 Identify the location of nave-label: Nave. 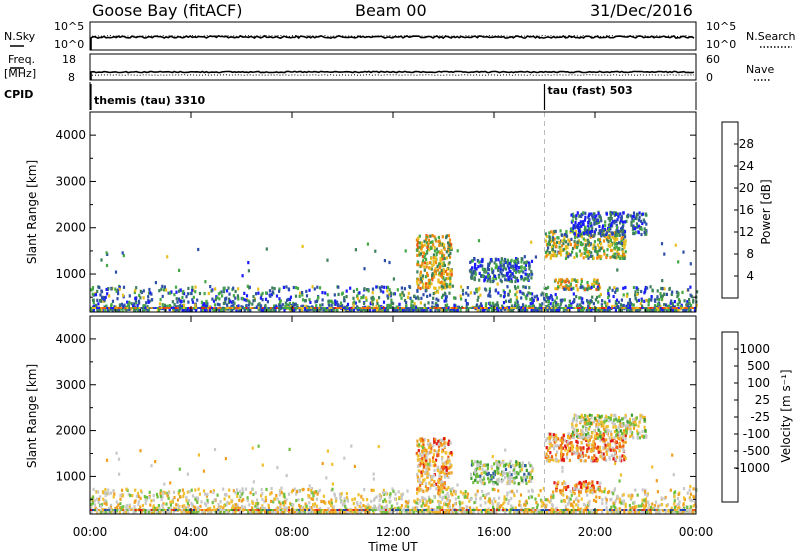
(760, 69).